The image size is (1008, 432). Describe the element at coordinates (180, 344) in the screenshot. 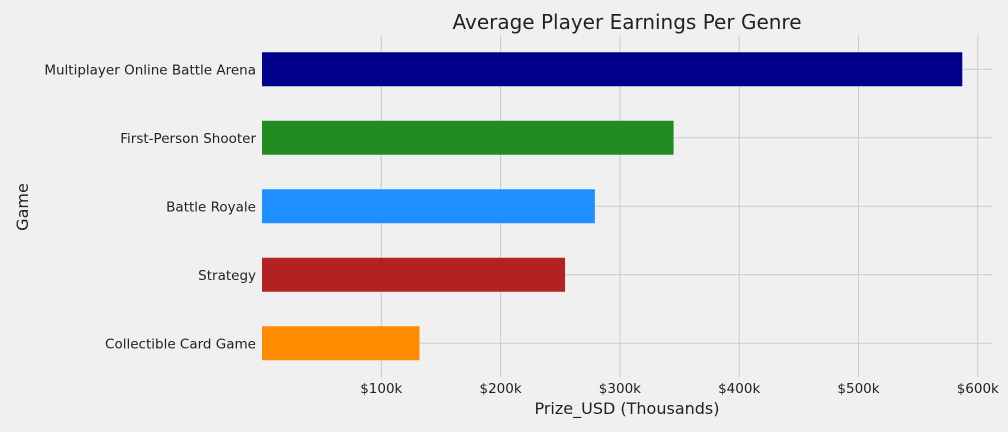

I see `y-tick-label: Collectible Card Game` at that location.